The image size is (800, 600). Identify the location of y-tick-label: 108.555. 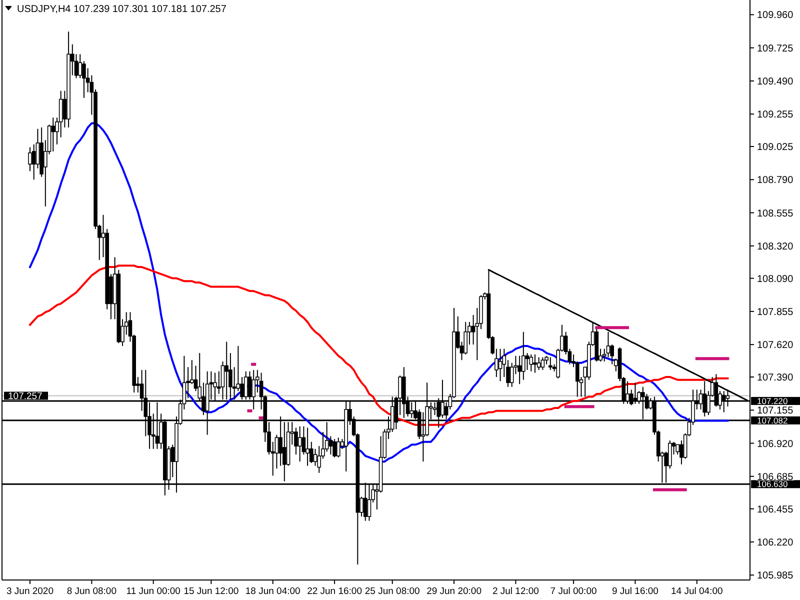
(775, 214).